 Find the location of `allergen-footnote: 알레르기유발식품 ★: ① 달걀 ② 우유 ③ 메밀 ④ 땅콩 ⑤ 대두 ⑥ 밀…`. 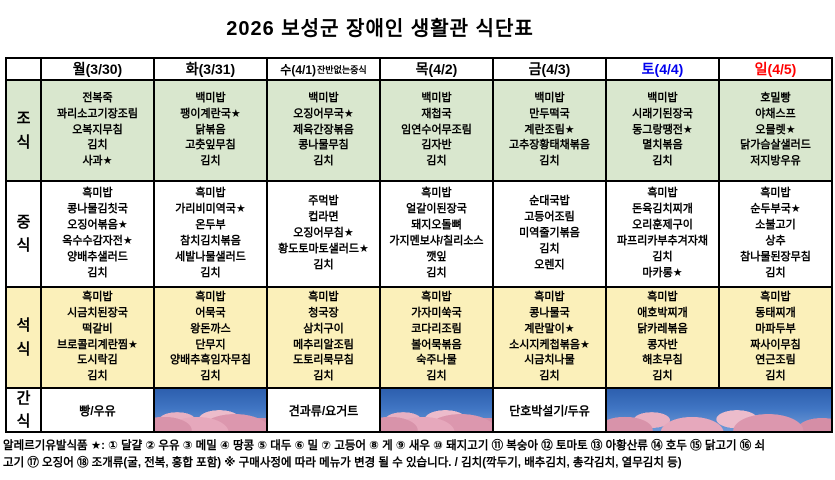

allergen-footnote: 알레르기유발식품 ★: ① 달걀 ② 우유 ③ 메밀 ④ 땅콩 ⑤ 대두 ⑥ 밀… is located at coordinates (384, 455).